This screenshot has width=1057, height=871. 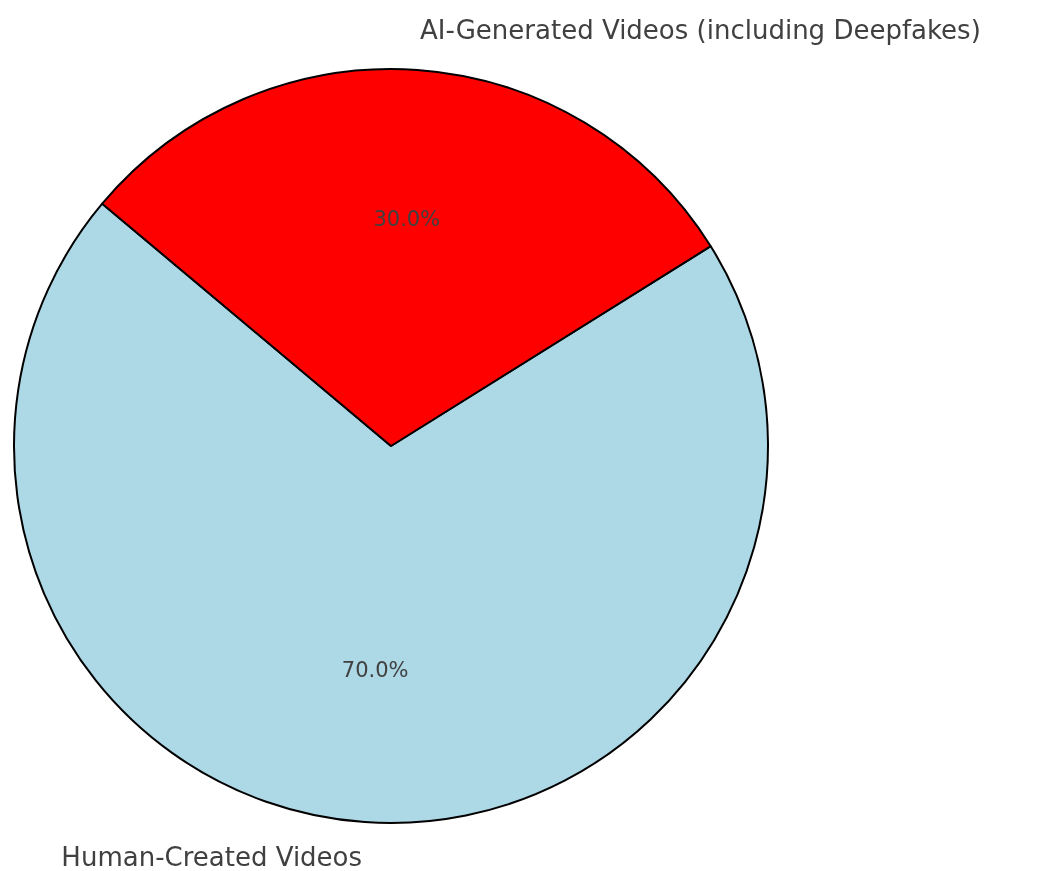 What do you see at coordinates (700, 30) in the screenshot?
I see `slice-label: AI-Generated Videos (including Deepfakes)` at bounding box center [700, 30].